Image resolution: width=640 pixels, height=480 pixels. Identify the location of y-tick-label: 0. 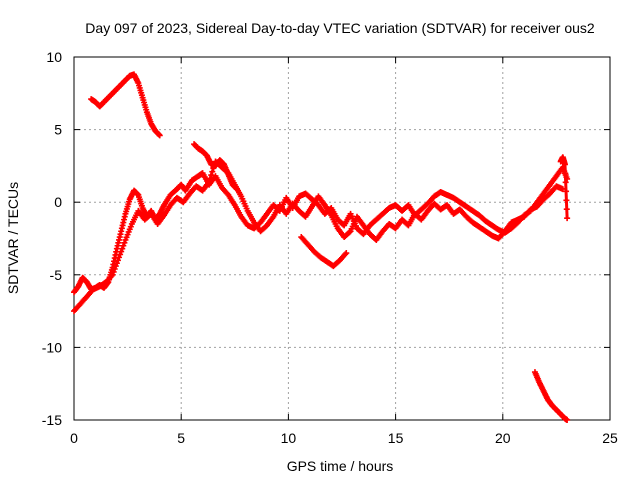
(58, 202).